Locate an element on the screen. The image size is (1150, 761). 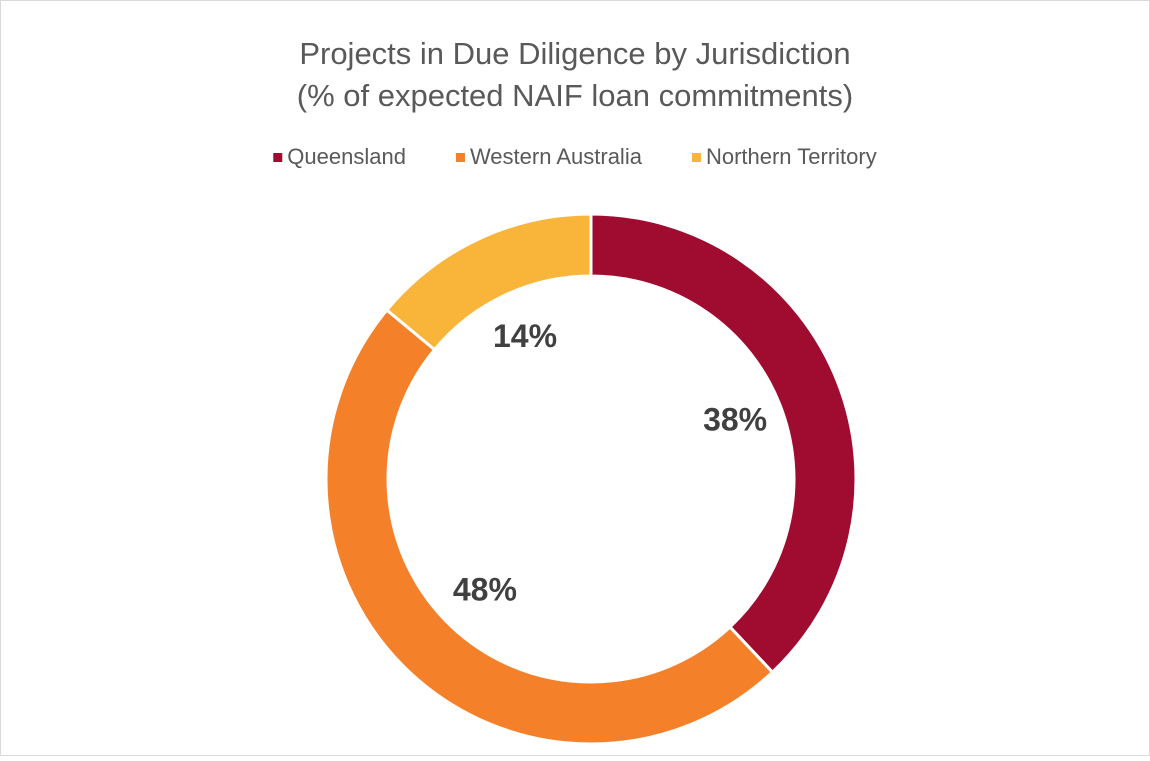
legend-label: Queensland is located at coordinates (346, 156).